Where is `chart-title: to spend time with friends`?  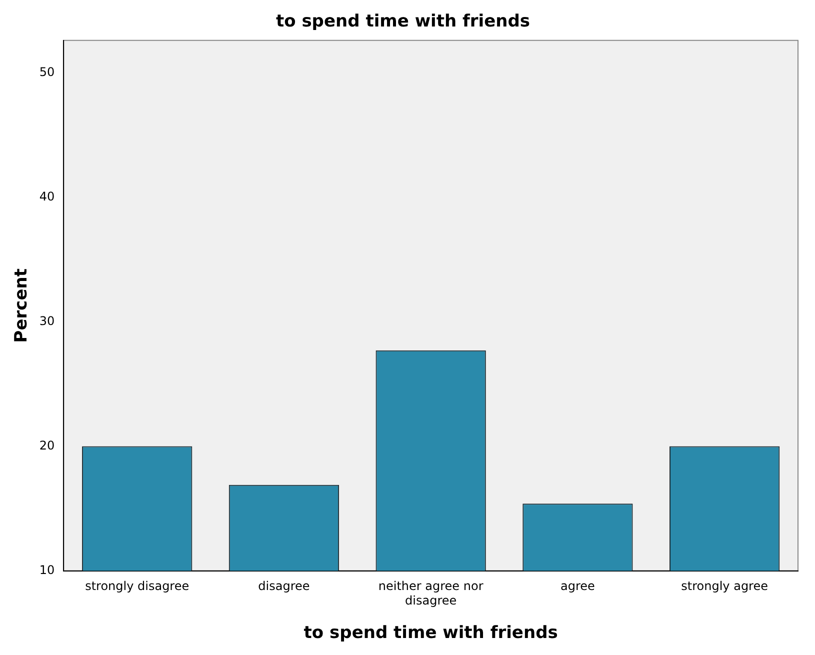
chart-title: to spend time with friends is located at coordinates (403, 22).